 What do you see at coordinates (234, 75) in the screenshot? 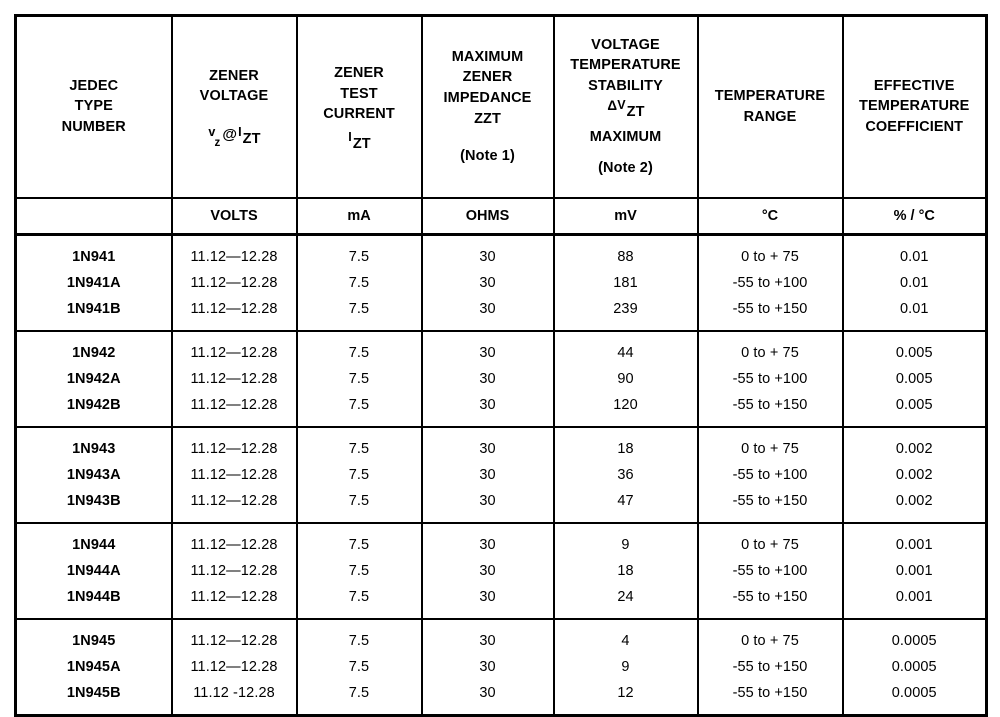
I see `header-line: ZENER` at bounding box center [234, 75].